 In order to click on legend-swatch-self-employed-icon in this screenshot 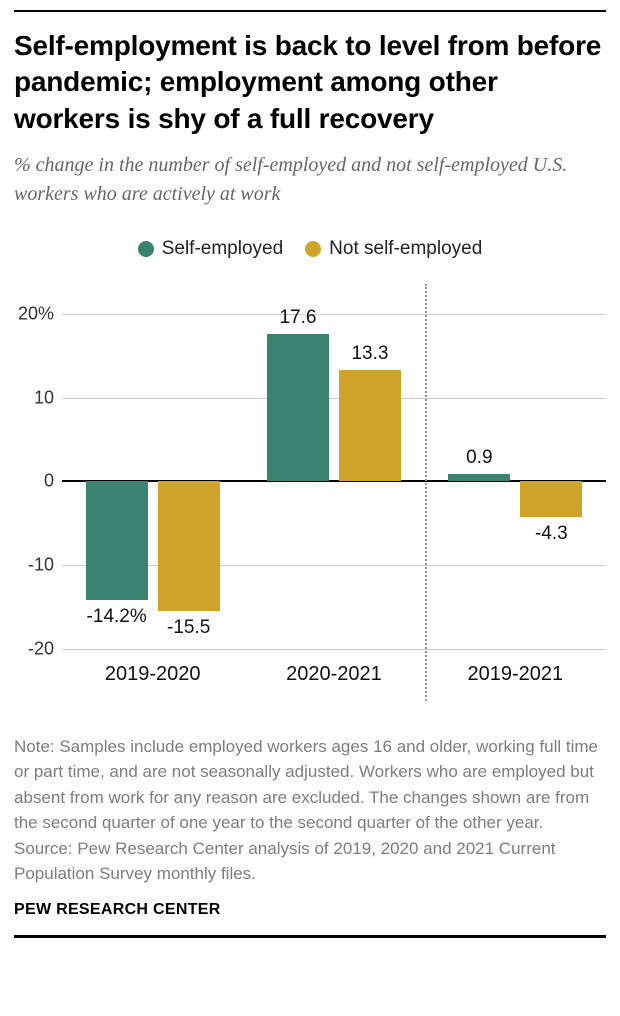, I will do `click(145, 248)`.